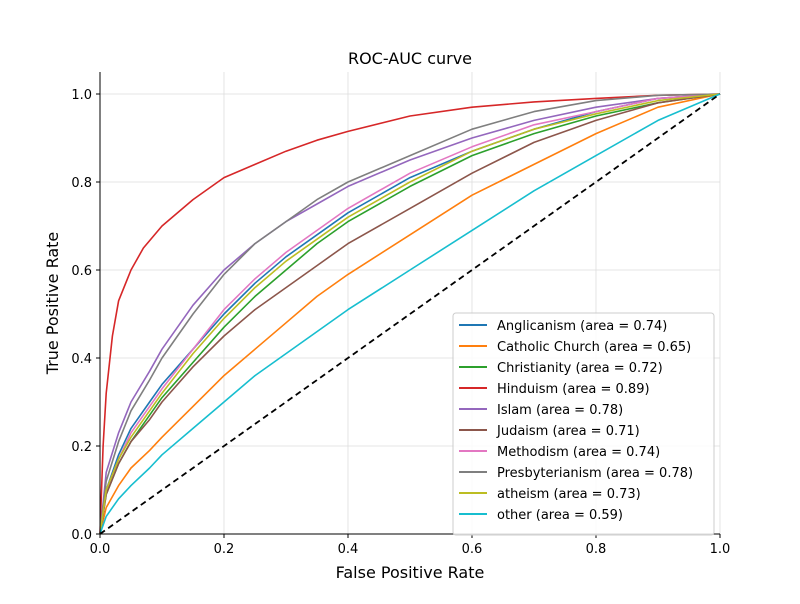 This screenshot has width=800, height=604. What do you see at coordinates (81, 359) in the screenshot?
I see `y-tick-label: 0.4` at bounding box center [81, 359].